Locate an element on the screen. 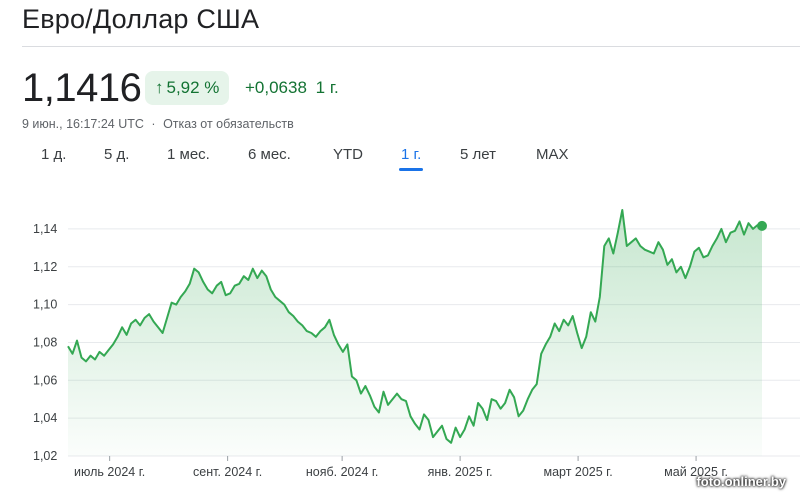 The image size is (800, 497). tab-1m: 1 мес. is located at coordinates (188, 154).